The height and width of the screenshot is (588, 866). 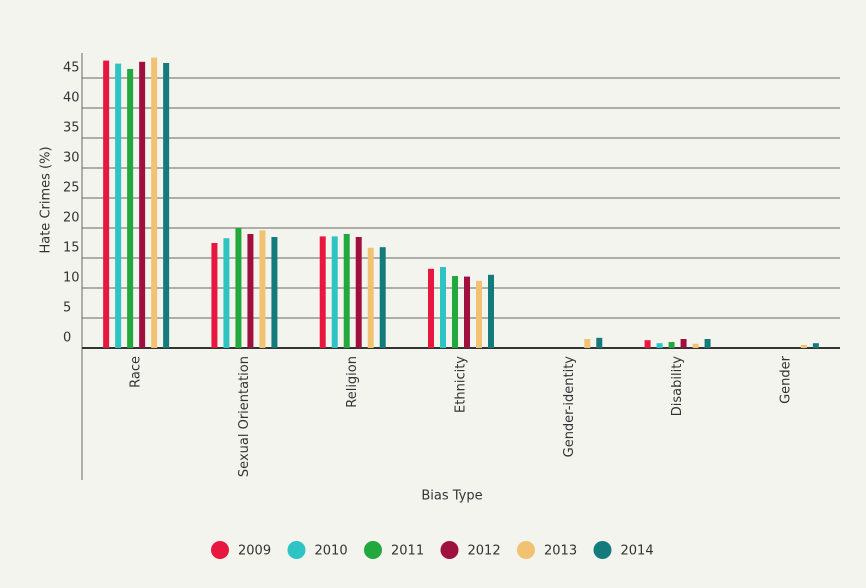 What do you see at coordinates (136, 372) in the screenshot?
I see `x-tick-label: Race` at bounding box center [136, 372].